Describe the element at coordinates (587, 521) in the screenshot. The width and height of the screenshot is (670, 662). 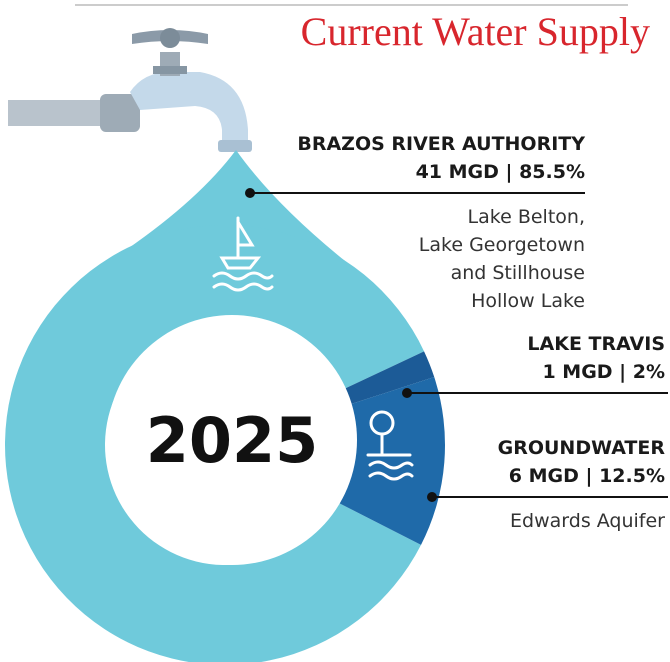
I see `note-line: Edwards Aquifer` at that location.